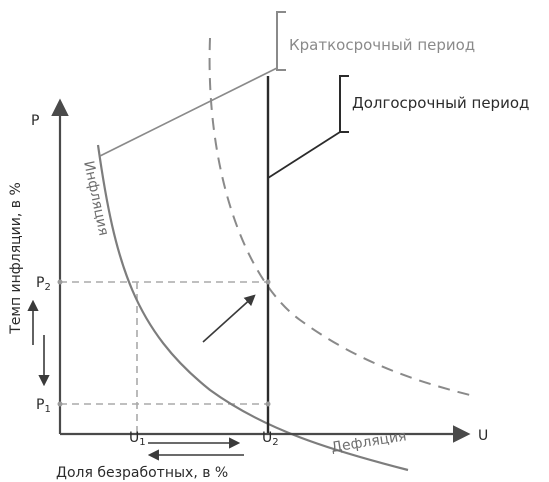 The image size is (549, 482). I want to click on point-p1-axis, so click(60, 404).